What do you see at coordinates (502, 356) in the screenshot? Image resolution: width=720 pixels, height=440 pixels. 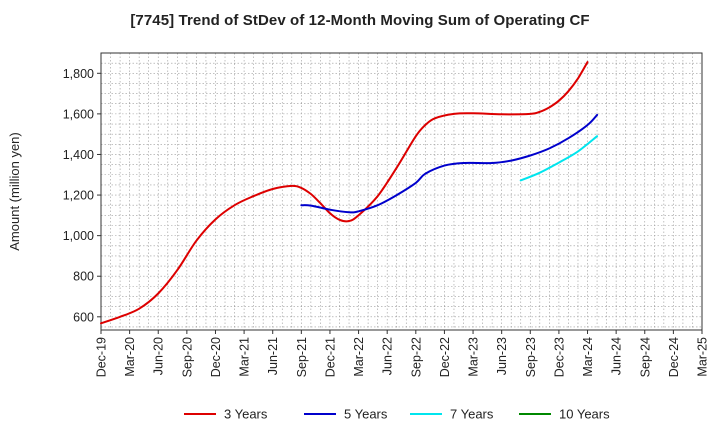 I see `x-tick-label: Jun-23` at bounding box center [502, 356].